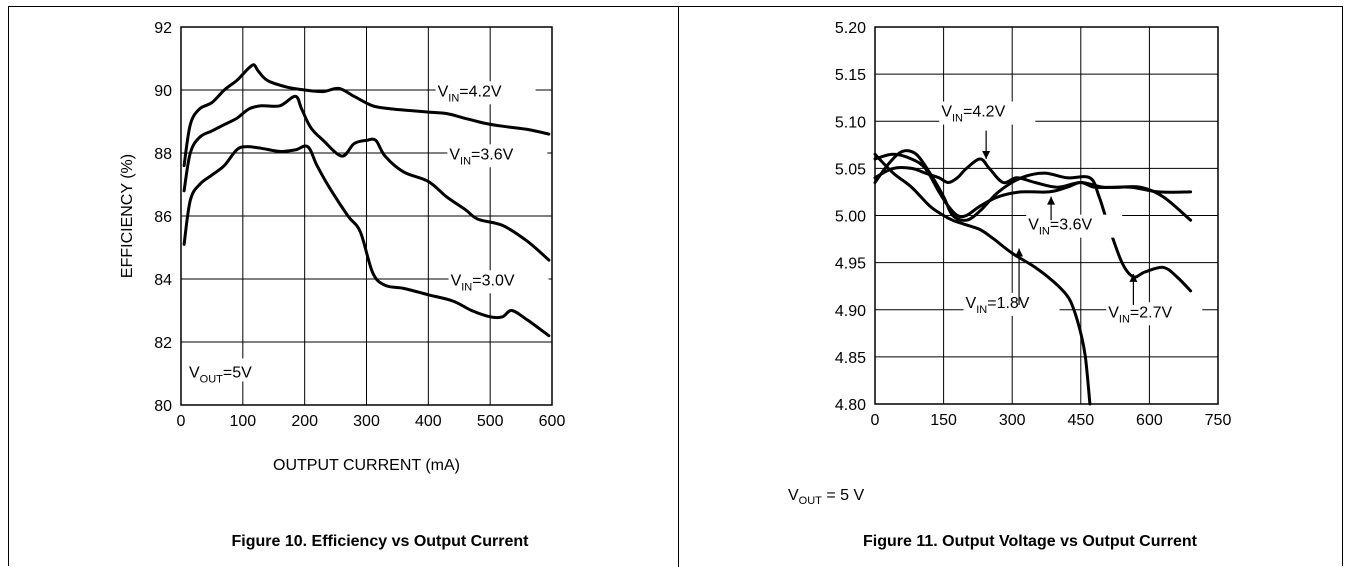 The width and height of the screenshot is (1351, 567). What do you see at coordinates (163, 154) in the screenshot?
I see `y-tick-label: 88` at bounding box center [163, 154].